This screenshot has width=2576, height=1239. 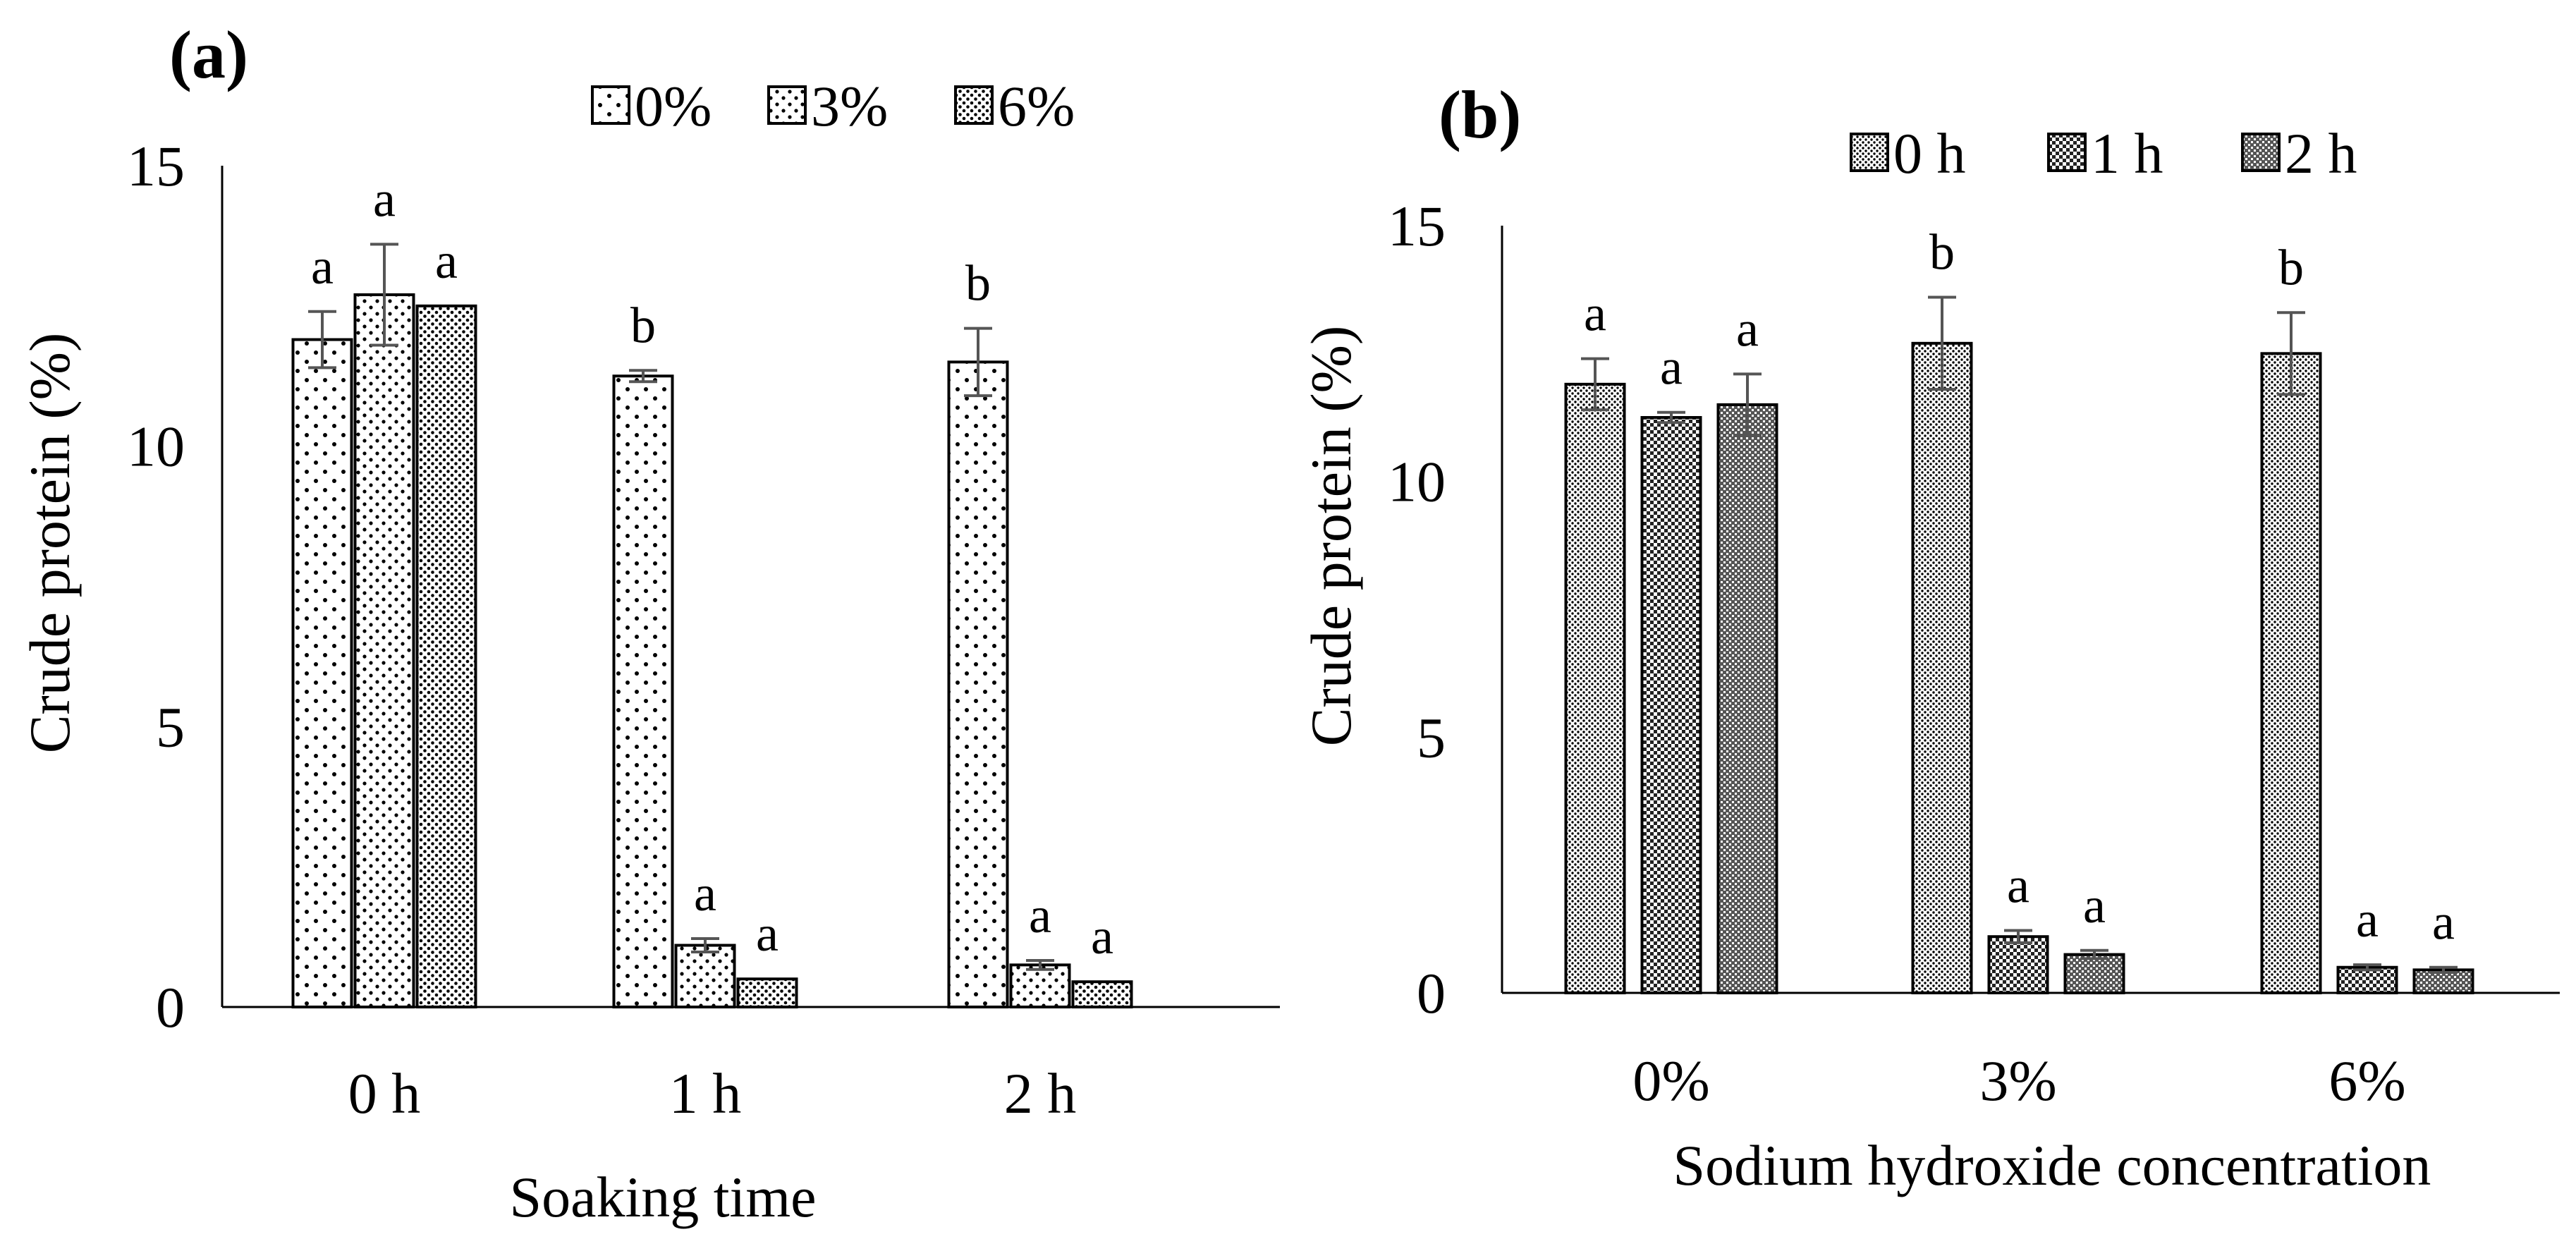 I want to click on legend-label: 1 h, so click(x=2127, y=153).